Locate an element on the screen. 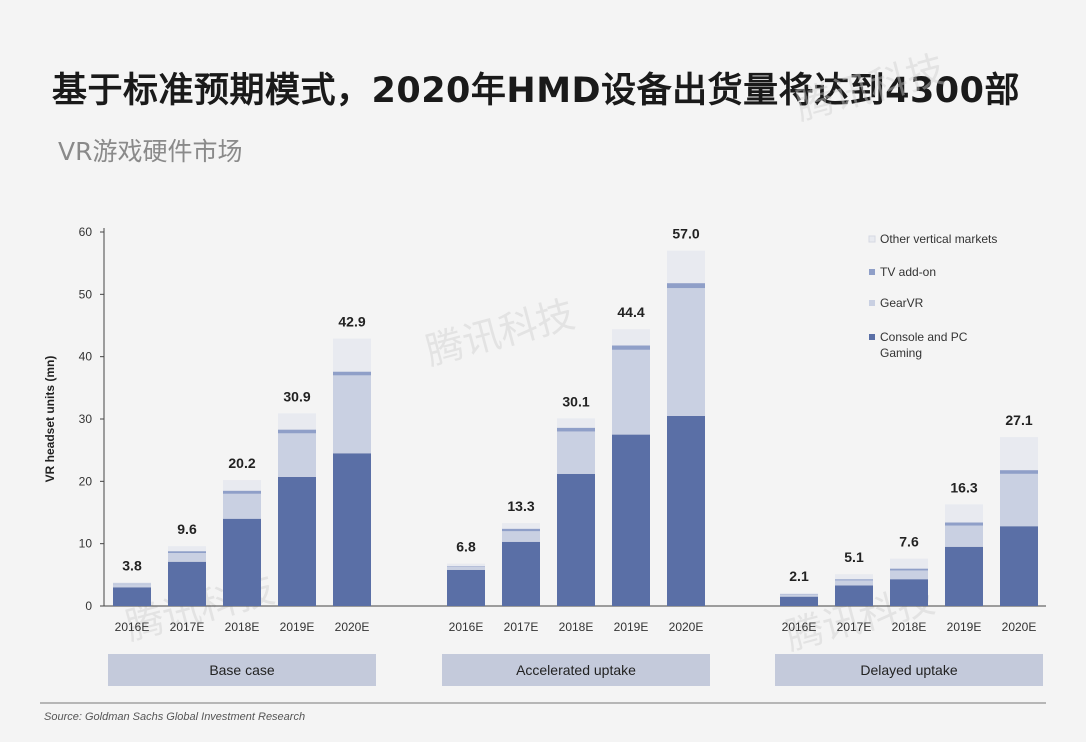  bar-total-label: 42.9 is located at coordinates (351, 322).